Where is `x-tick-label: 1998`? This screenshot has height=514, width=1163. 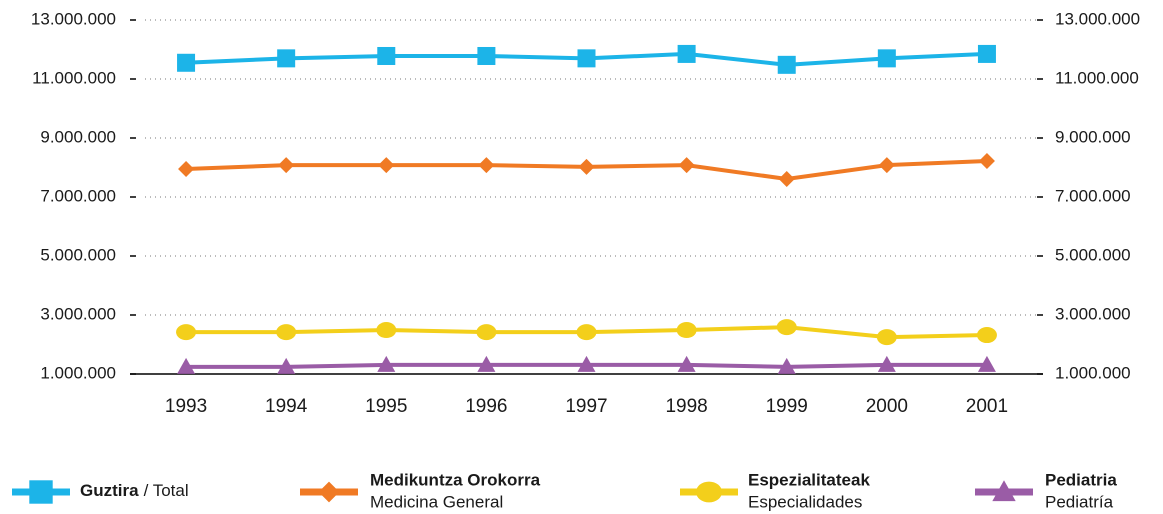
x-tick-label: 1998 is located at coordinates (686, 406).